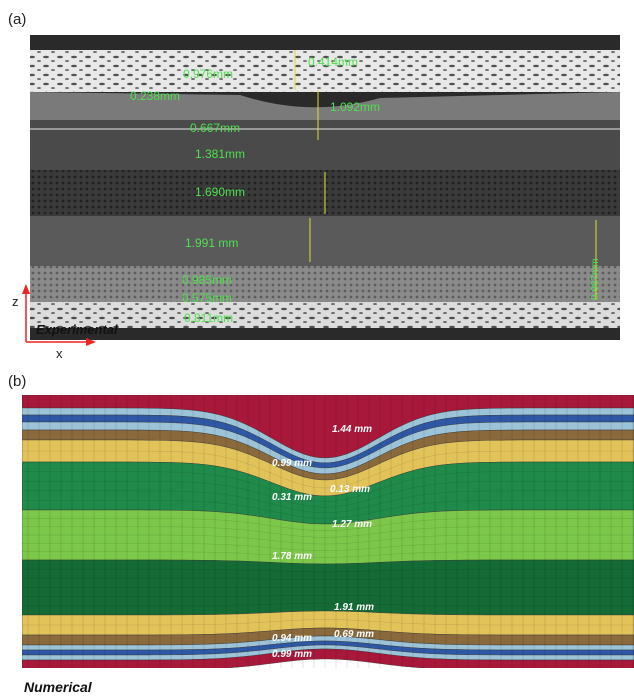 The image size is (634, 700). Describe the element at coordinates (17, 381) in the screenshot. I see `panel-label: (b)` at that location.